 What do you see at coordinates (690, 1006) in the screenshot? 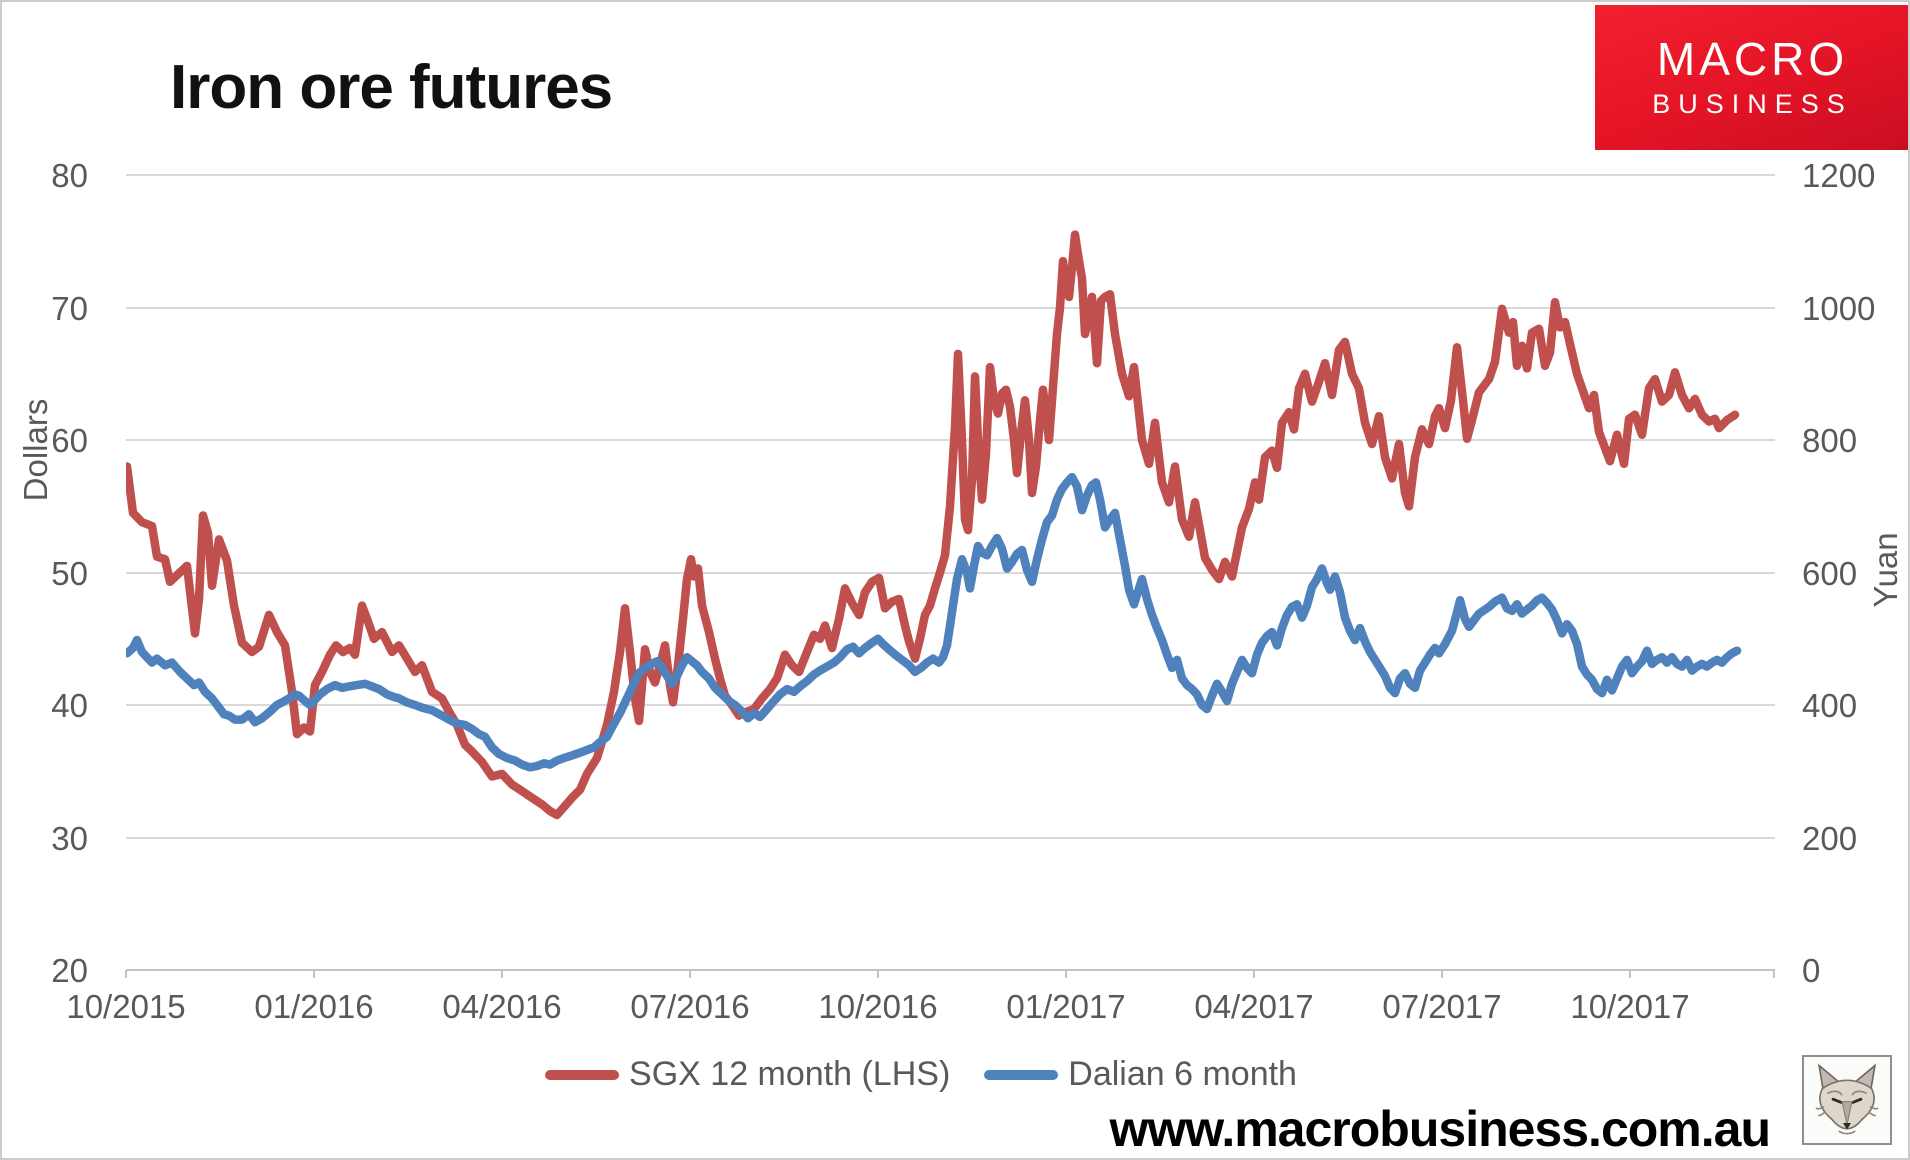
I see `x-axis-tick-label: 07/2016` at bounding box center [690, 1006].